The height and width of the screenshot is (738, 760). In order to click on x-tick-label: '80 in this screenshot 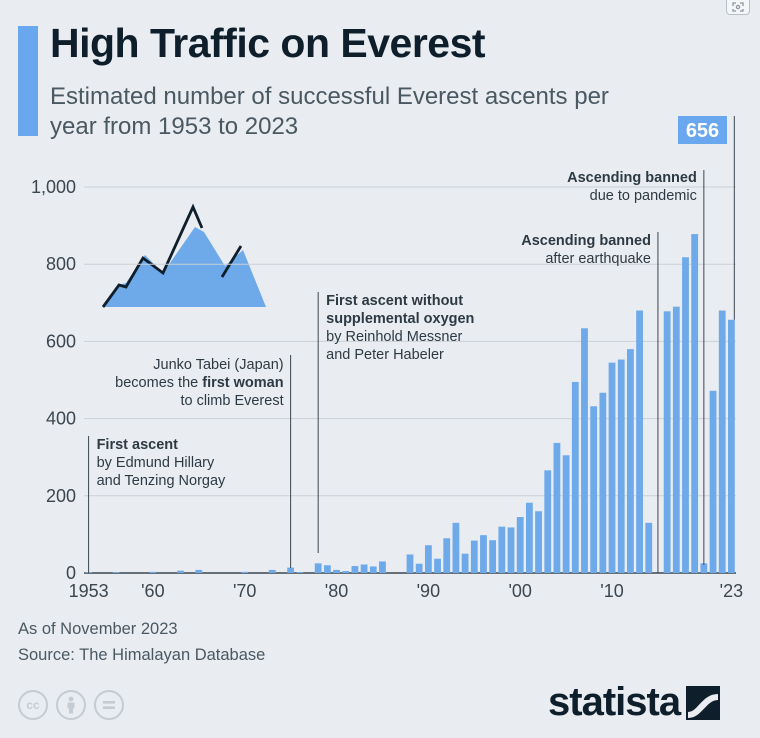, I will do `click(336, 591)`.